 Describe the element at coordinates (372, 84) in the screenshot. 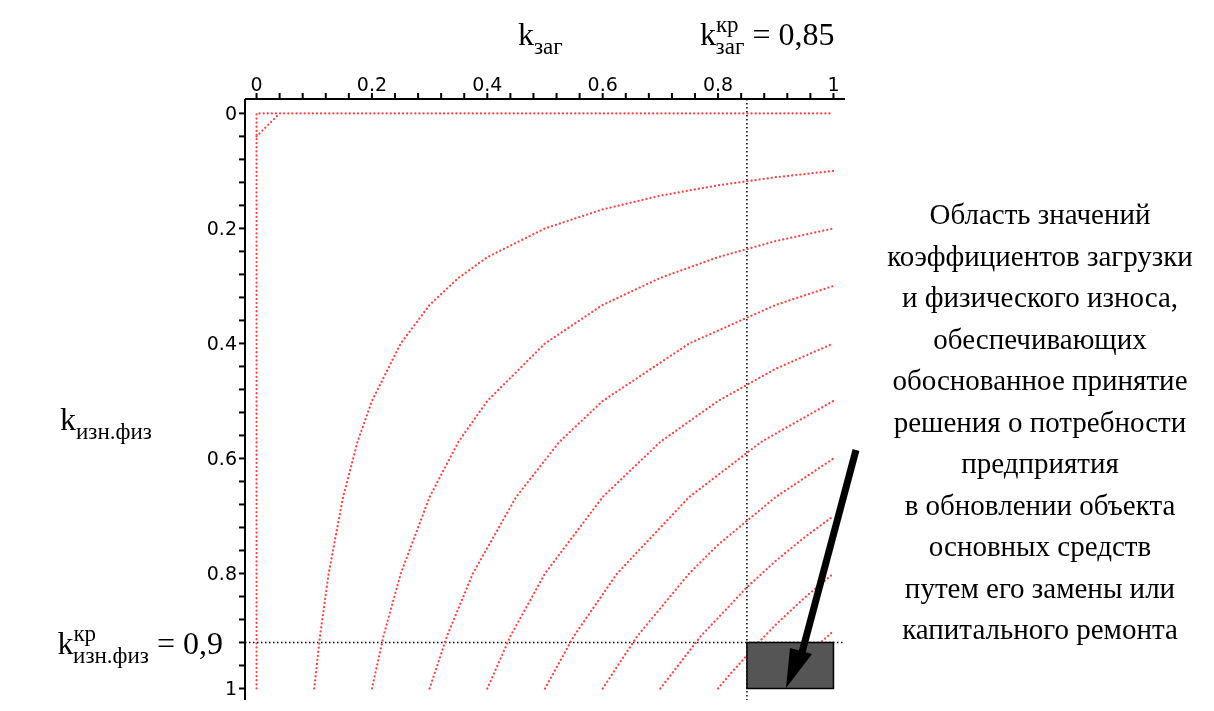

I see `x-tick-label: 0.2` at that location.